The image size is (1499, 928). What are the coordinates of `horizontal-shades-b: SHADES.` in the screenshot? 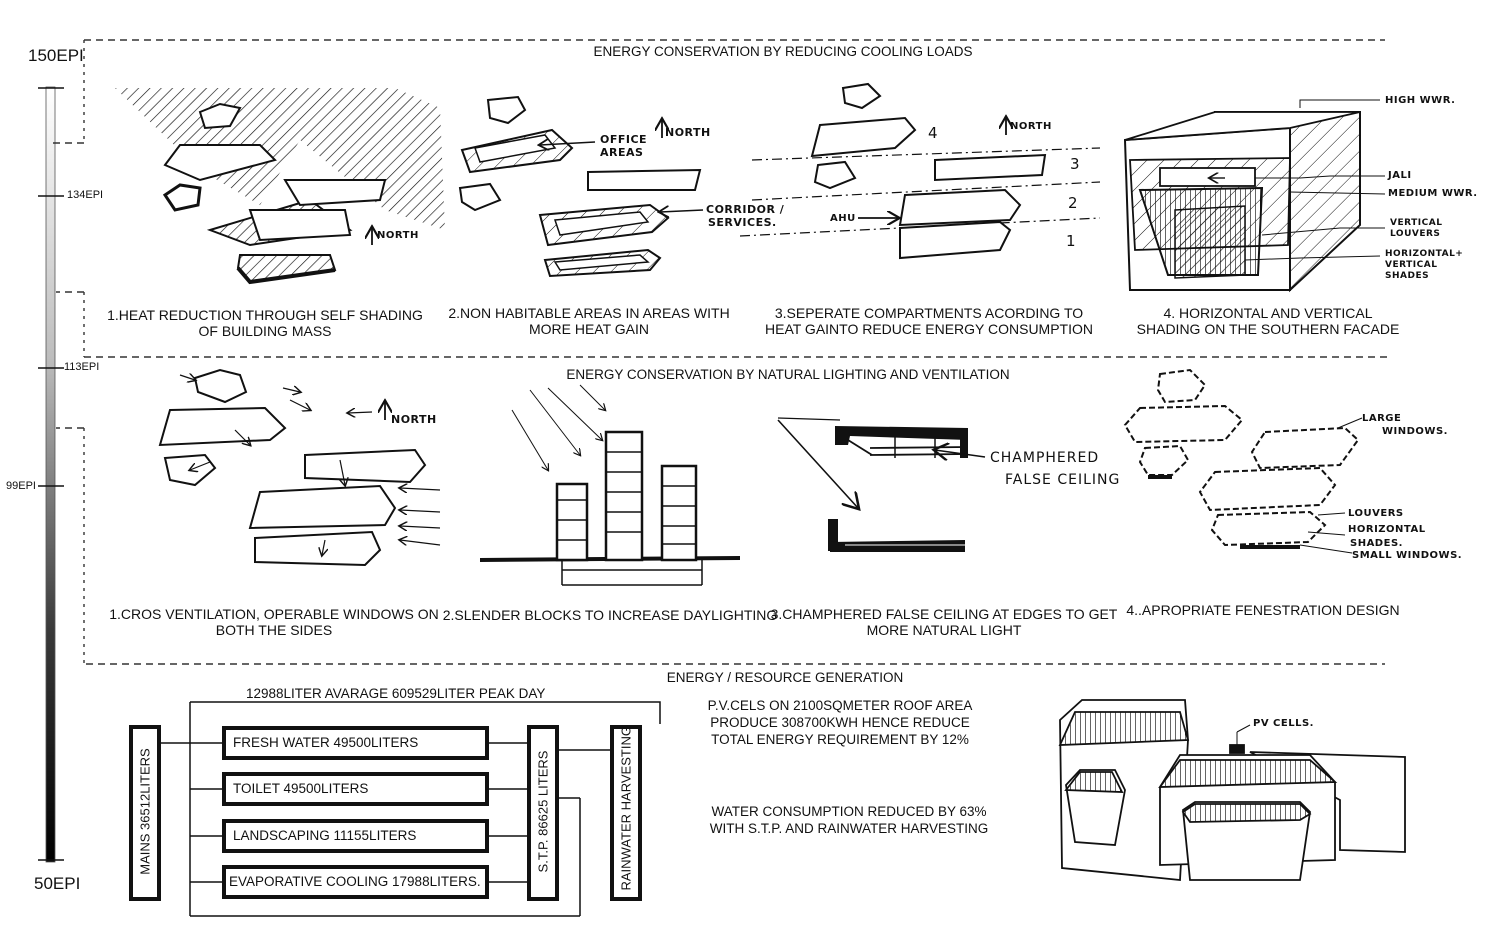 It's located at (1376, 543).